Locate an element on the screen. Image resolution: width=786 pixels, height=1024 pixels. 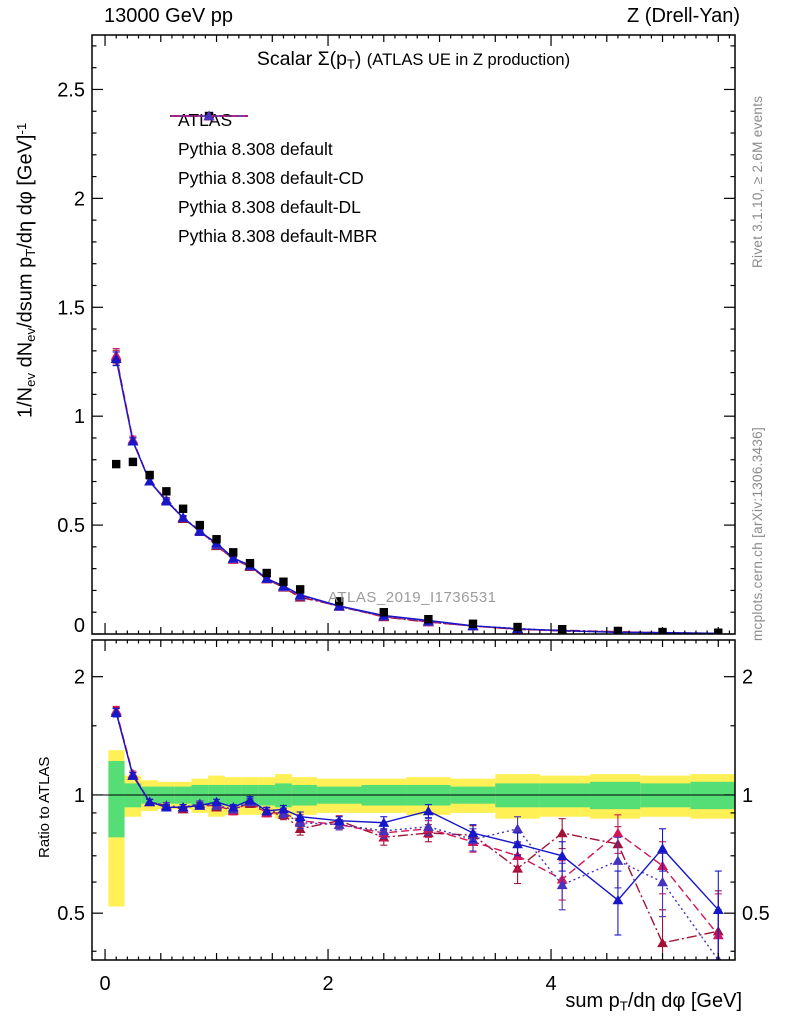
tick-label: 1.5 is located at coordinates (71, 308).